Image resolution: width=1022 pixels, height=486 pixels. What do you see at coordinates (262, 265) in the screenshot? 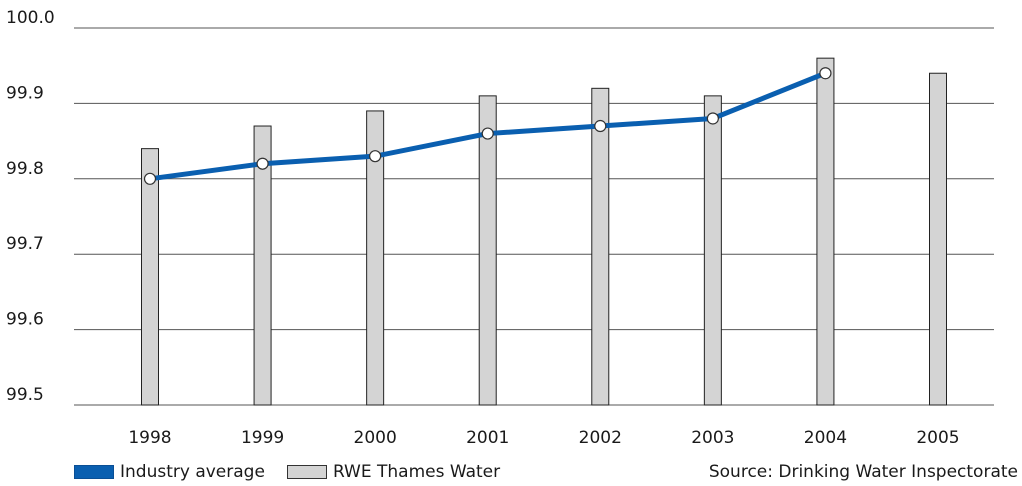
I see `bar-1999` at bounding box center [262, 265].